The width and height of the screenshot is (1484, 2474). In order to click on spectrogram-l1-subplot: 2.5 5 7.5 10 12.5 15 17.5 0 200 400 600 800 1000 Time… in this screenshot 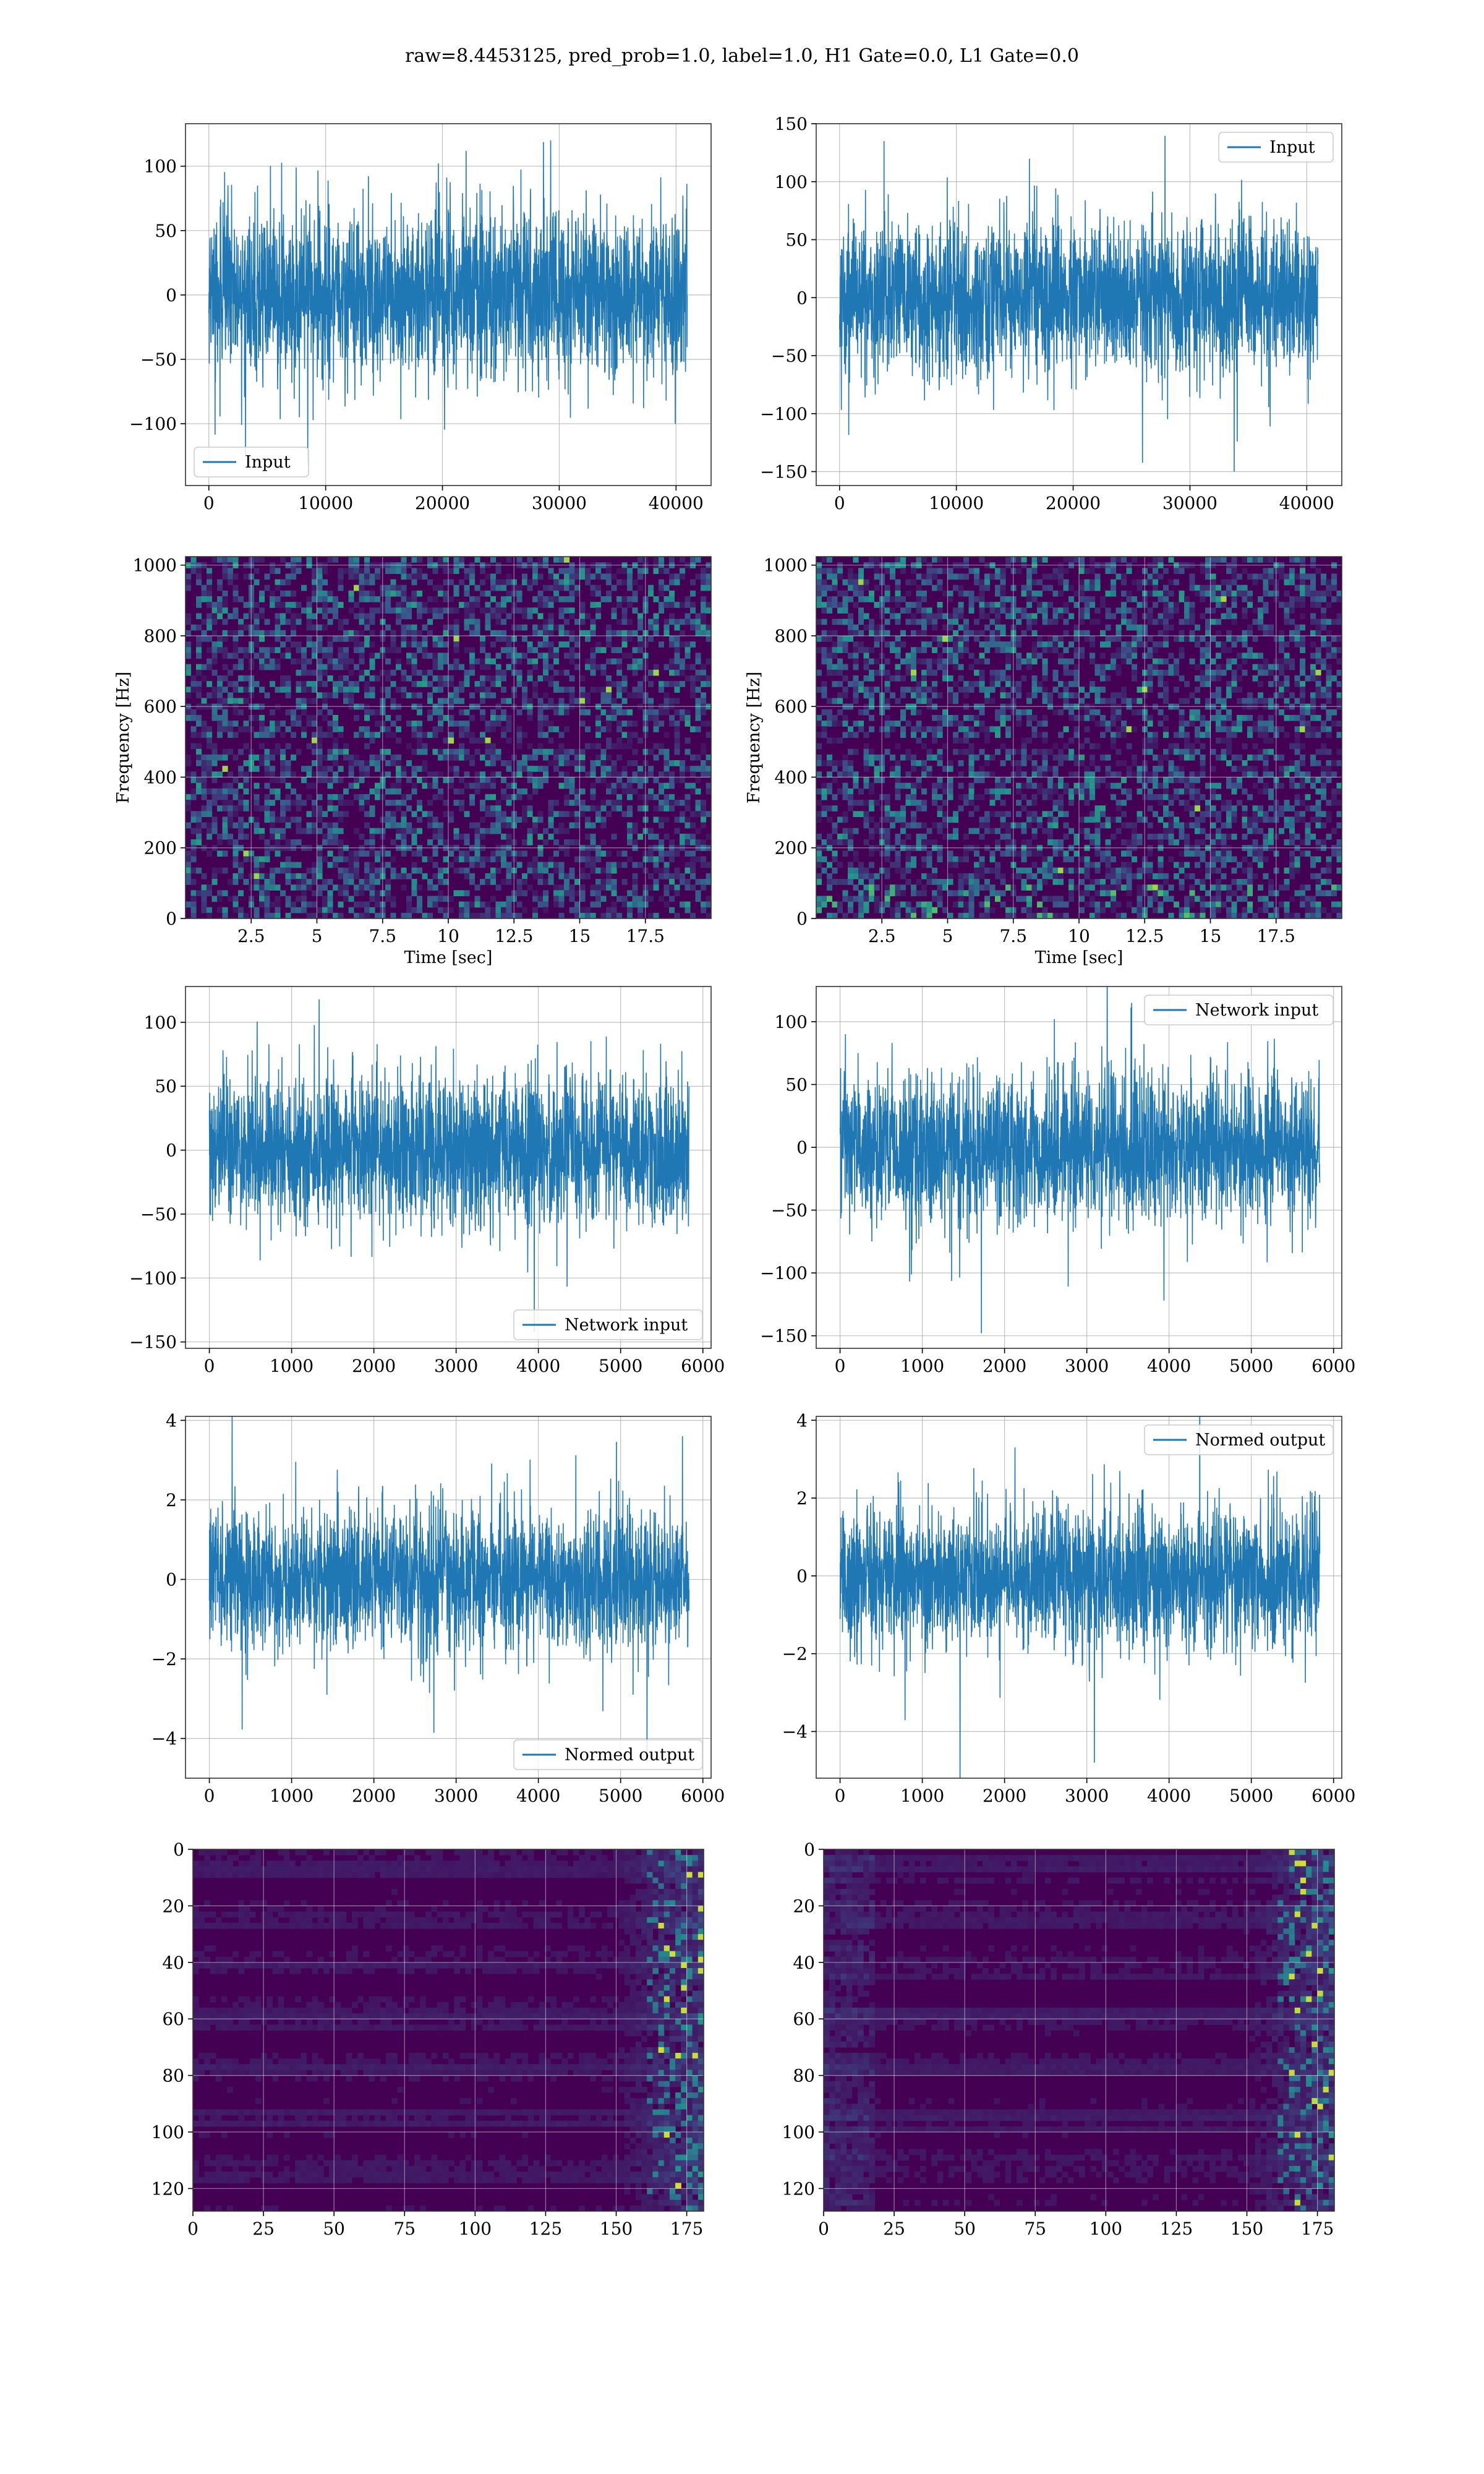, I will do `click(1043, 761)`.